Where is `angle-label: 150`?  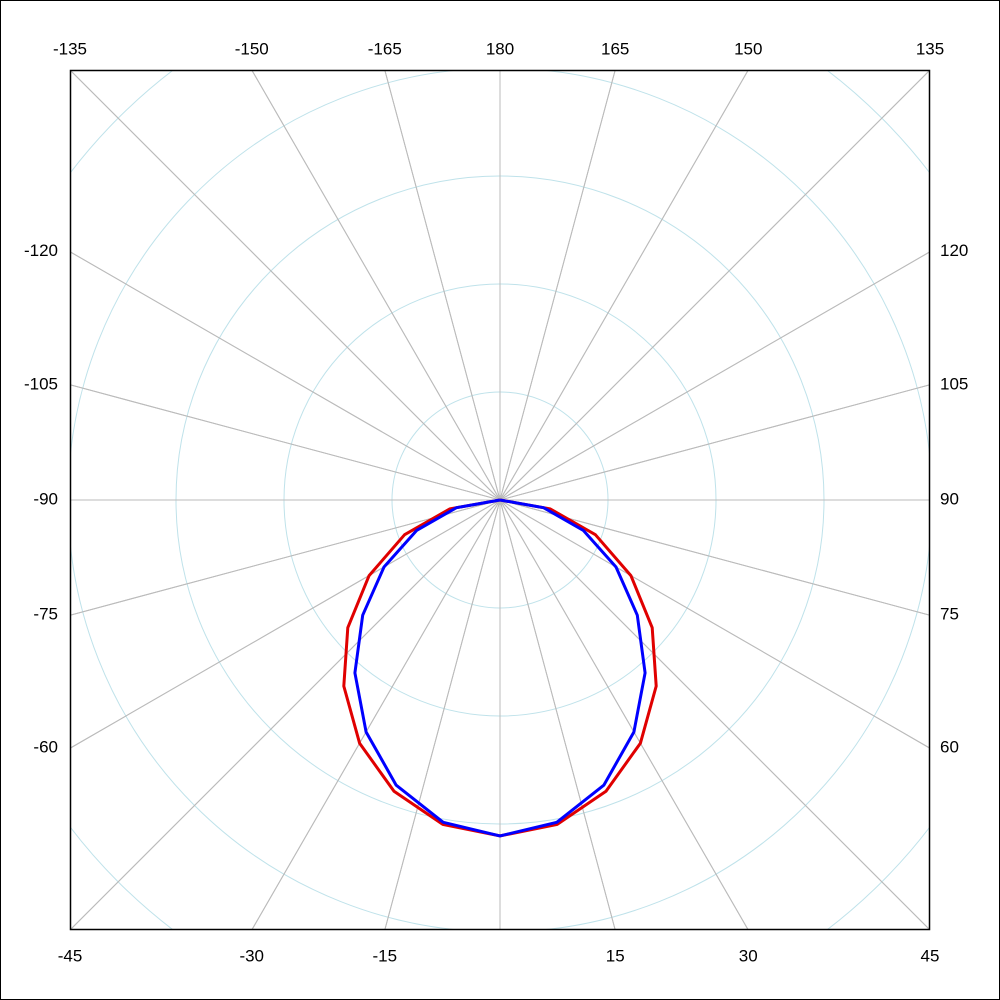
angle-label: 150 is located at coordinates (748, 48).